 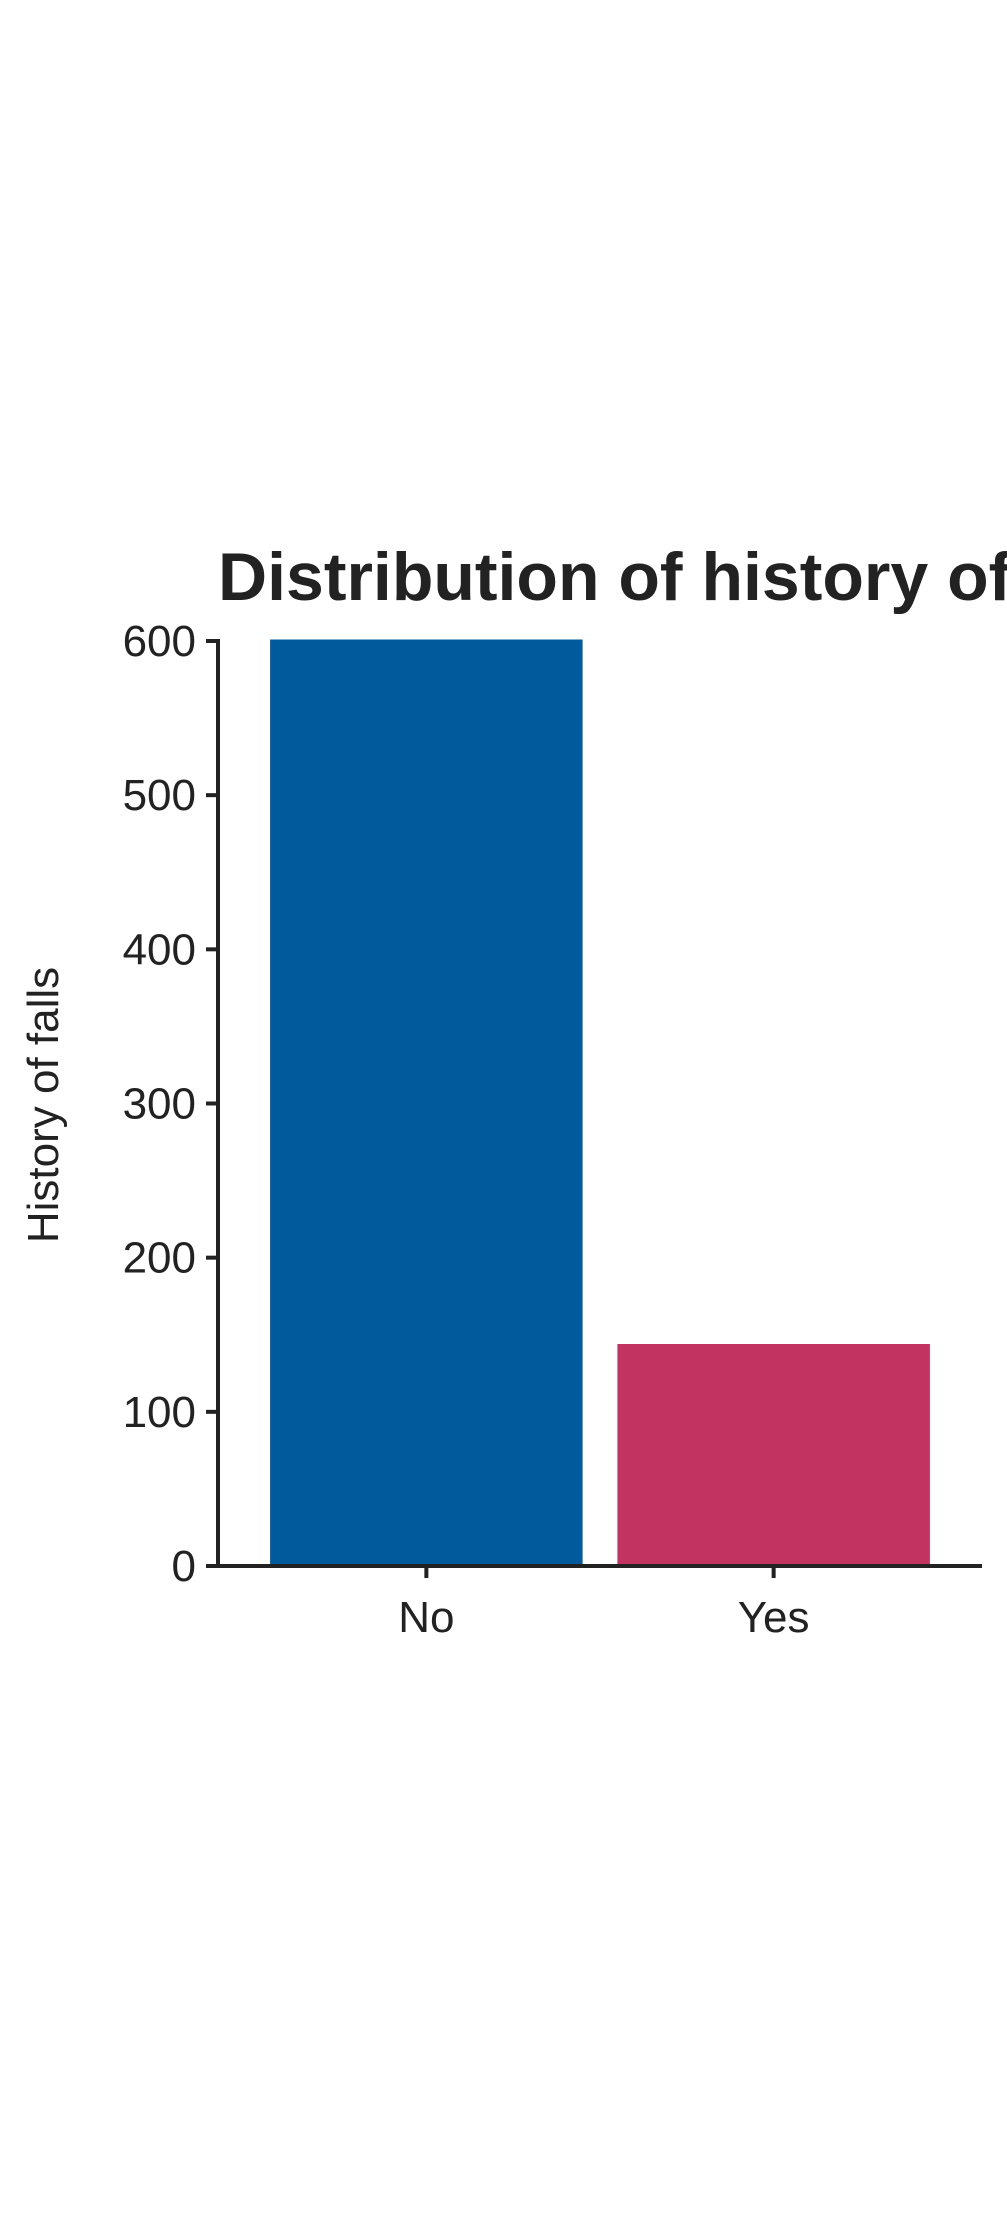 What do you see at coordinates (774, 1617) in the screenshot?
I see `x-tick-label: Yes` at bounding box center [774, 1617].